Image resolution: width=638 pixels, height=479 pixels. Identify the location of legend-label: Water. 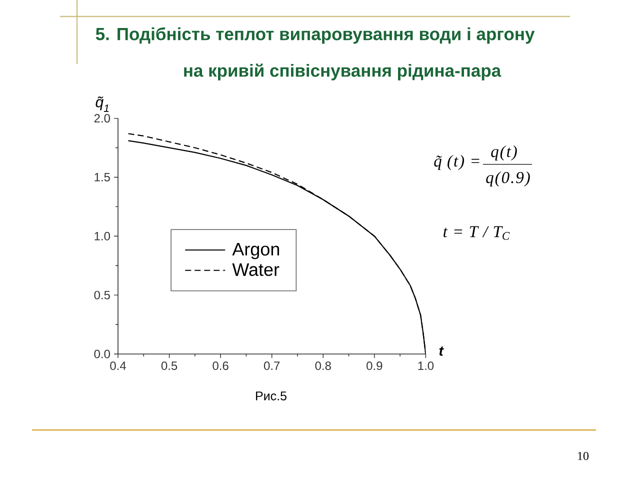
(256, 269).